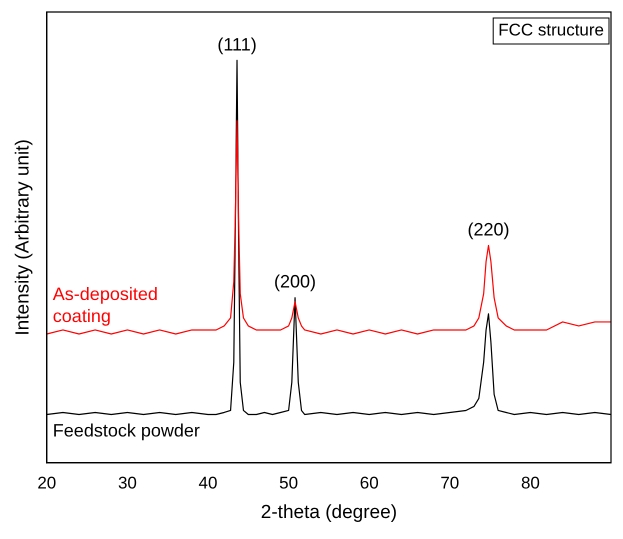 Image resolution: width=623 pixels, height=539 pixels. I want to click on series-label: Feedstock powder, so click(126, 430).